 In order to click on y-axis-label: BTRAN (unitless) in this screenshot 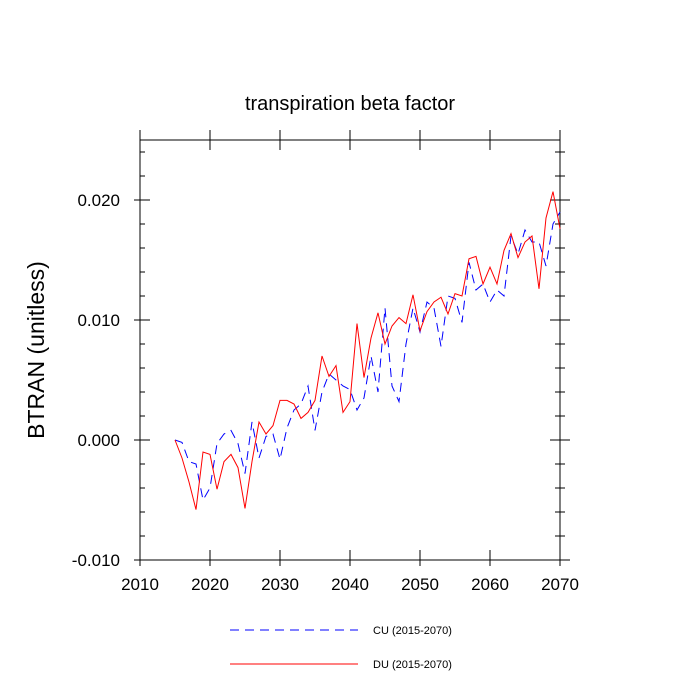, I will do `click(36, 350)`.